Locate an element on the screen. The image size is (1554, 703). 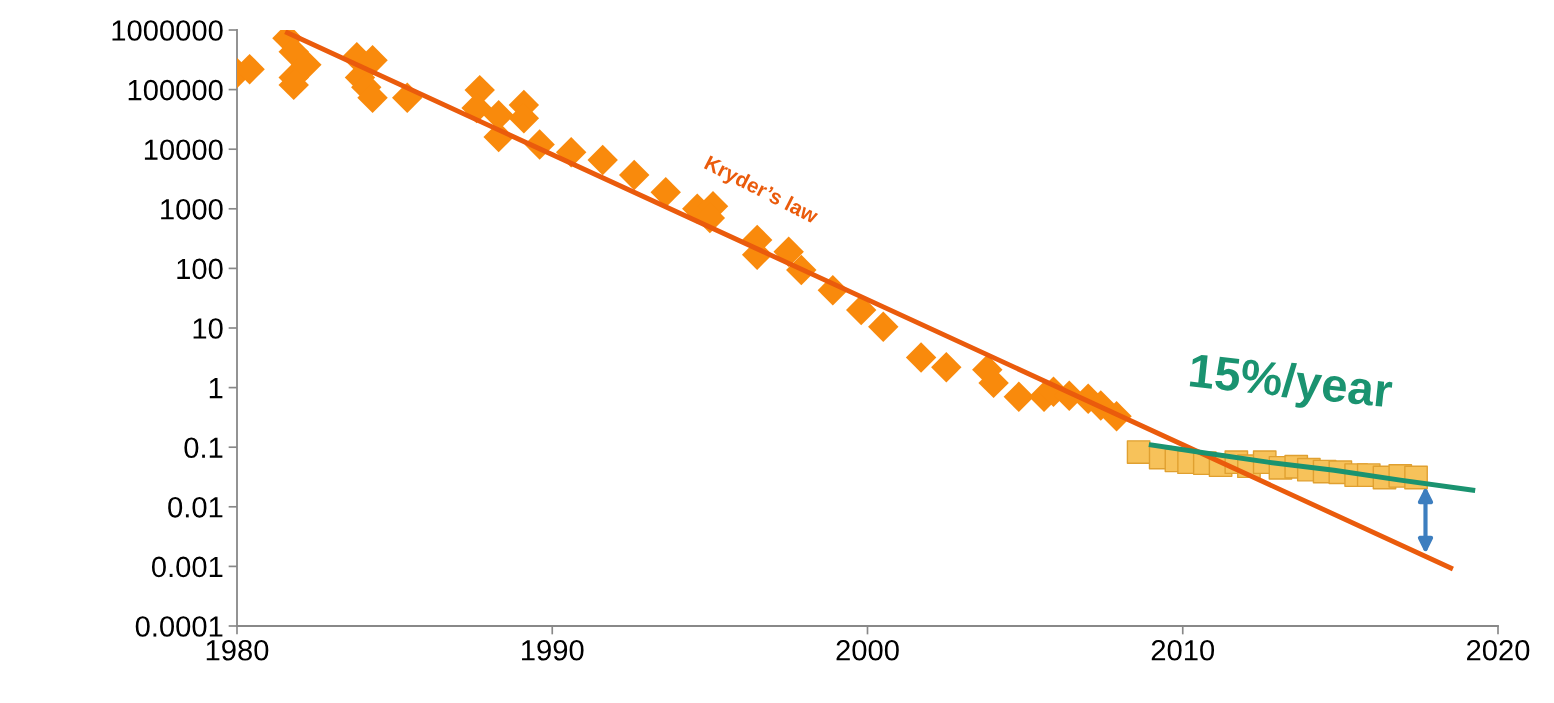
x-tick-label: 1980 is located at coordinates (237, 650).